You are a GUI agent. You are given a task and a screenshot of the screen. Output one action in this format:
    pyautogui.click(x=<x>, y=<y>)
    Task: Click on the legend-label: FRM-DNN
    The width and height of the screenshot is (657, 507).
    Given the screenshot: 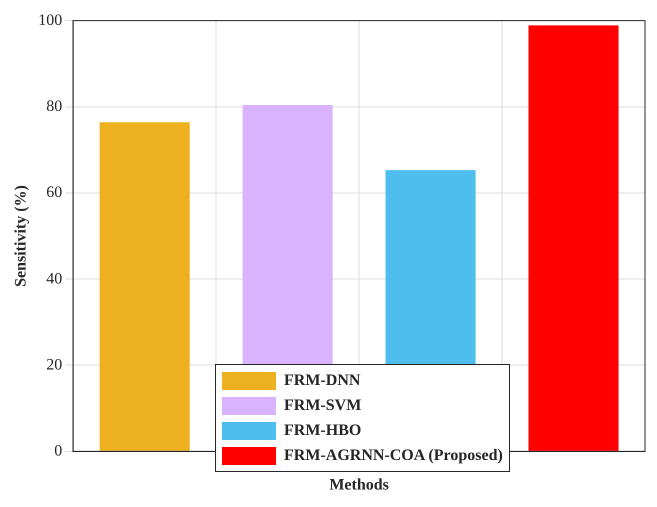 What is the action you would take?
    pyautogui.click(x=322, y=381)
    